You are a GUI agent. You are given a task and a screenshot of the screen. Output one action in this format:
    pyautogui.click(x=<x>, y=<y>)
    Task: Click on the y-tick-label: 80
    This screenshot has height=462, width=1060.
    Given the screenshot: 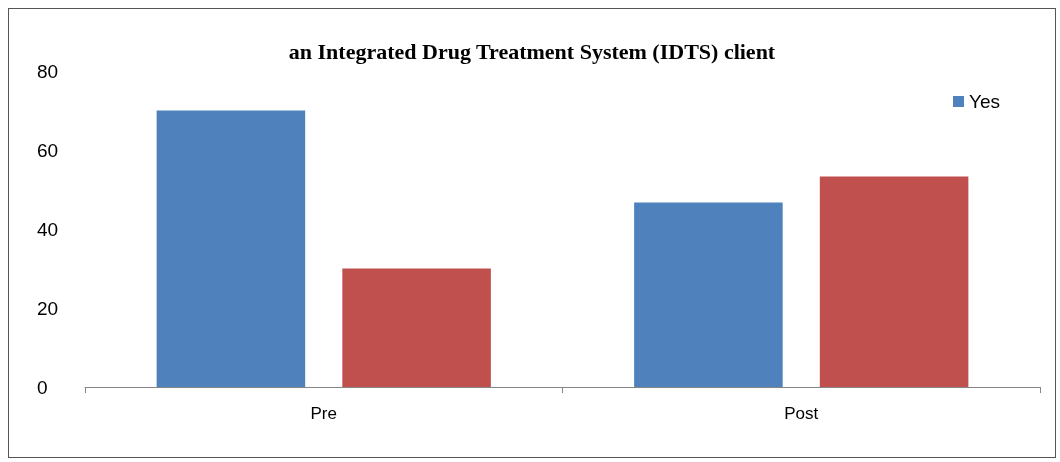 What is the action you would take?
    pyautogui.click(x=48, y=71)
    